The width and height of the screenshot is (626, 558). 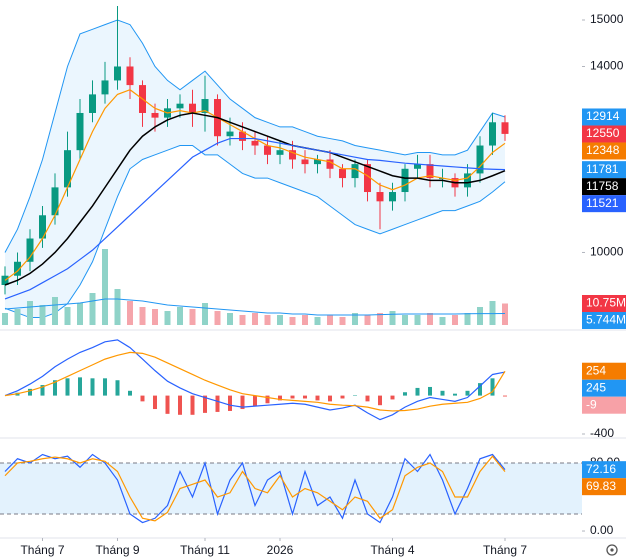 What do you see at coordinates (205, 550) in the screenshot?
I see `x-tick-label: Tháng 11` at bounding box center [205, 550].